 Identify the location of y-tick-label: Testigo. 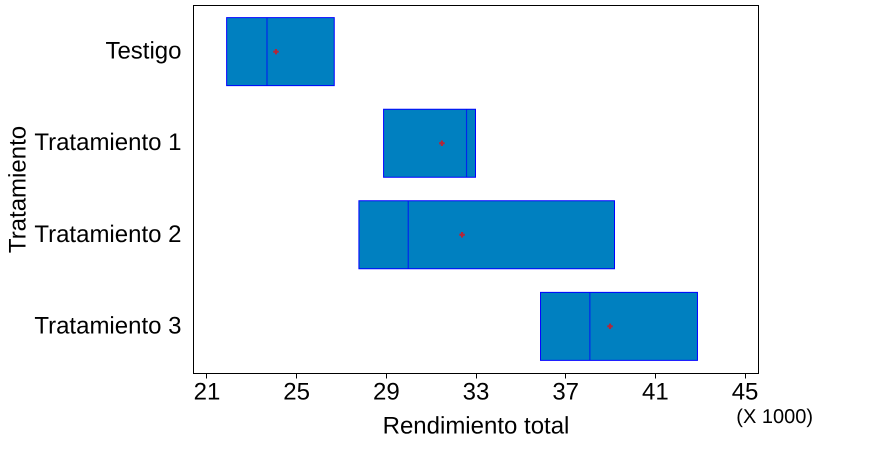
(143, 51).